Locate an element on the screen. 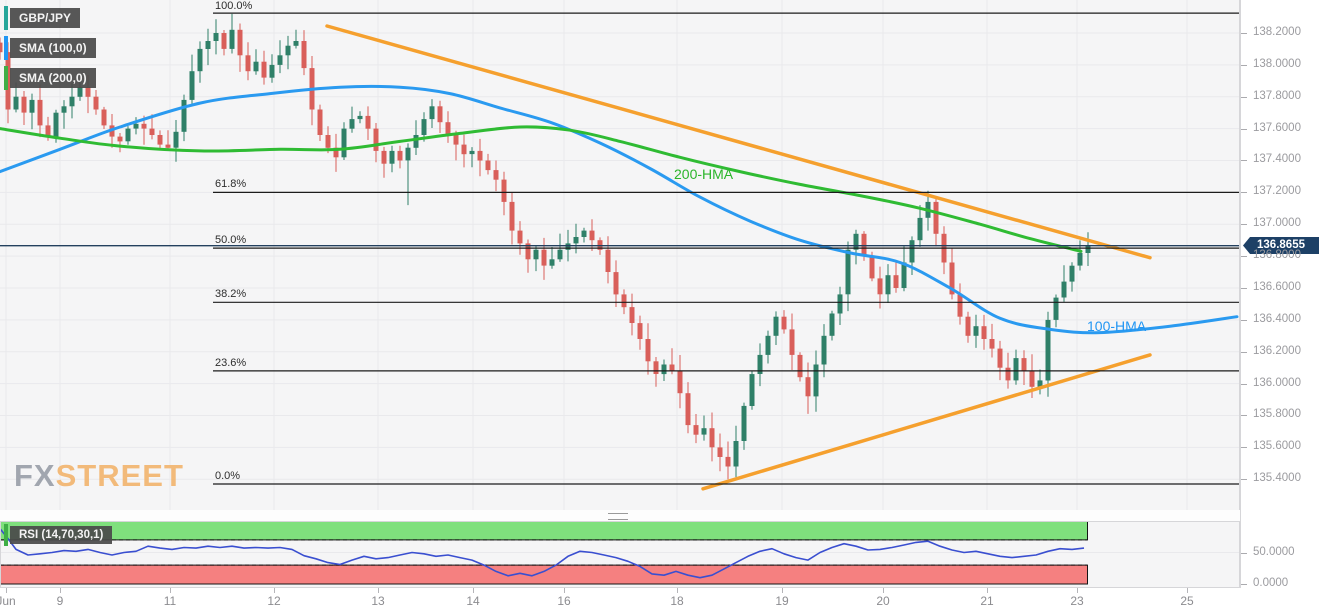 The height and width of the screenshot is (615, 1331). price-axis-label: 137.8000 is located at coordinates (1277, 96).